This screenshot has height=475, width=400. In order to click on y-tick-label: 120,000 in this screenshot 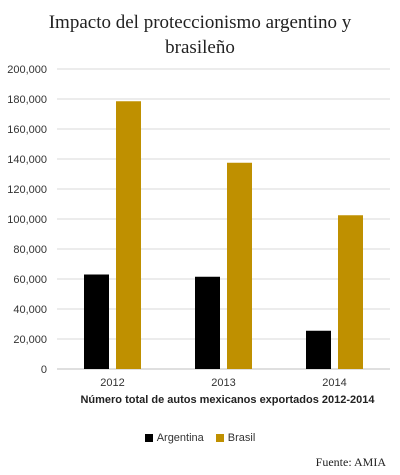, I will do `click(27, 190)`.